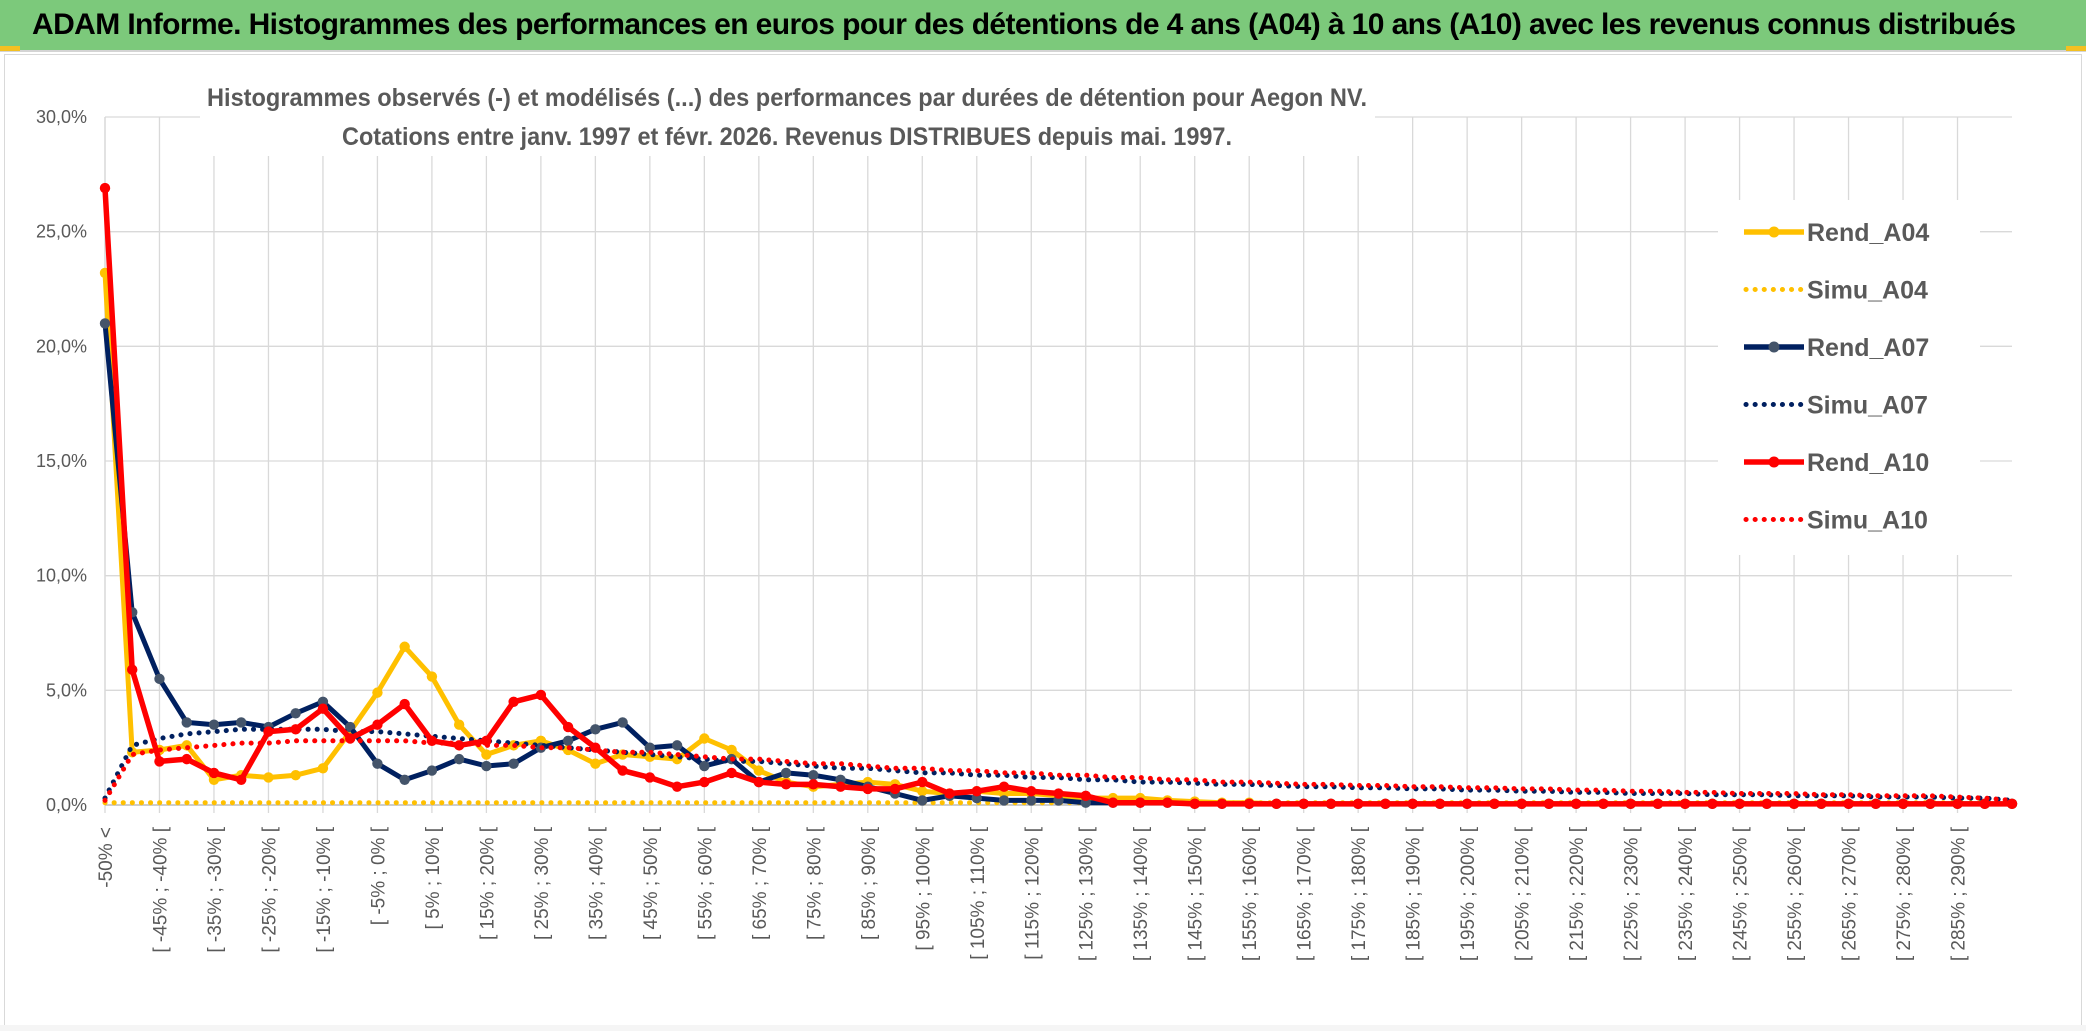  I want to click on legend-label-rend-a07: Rend_A07, so click(1868, 348).